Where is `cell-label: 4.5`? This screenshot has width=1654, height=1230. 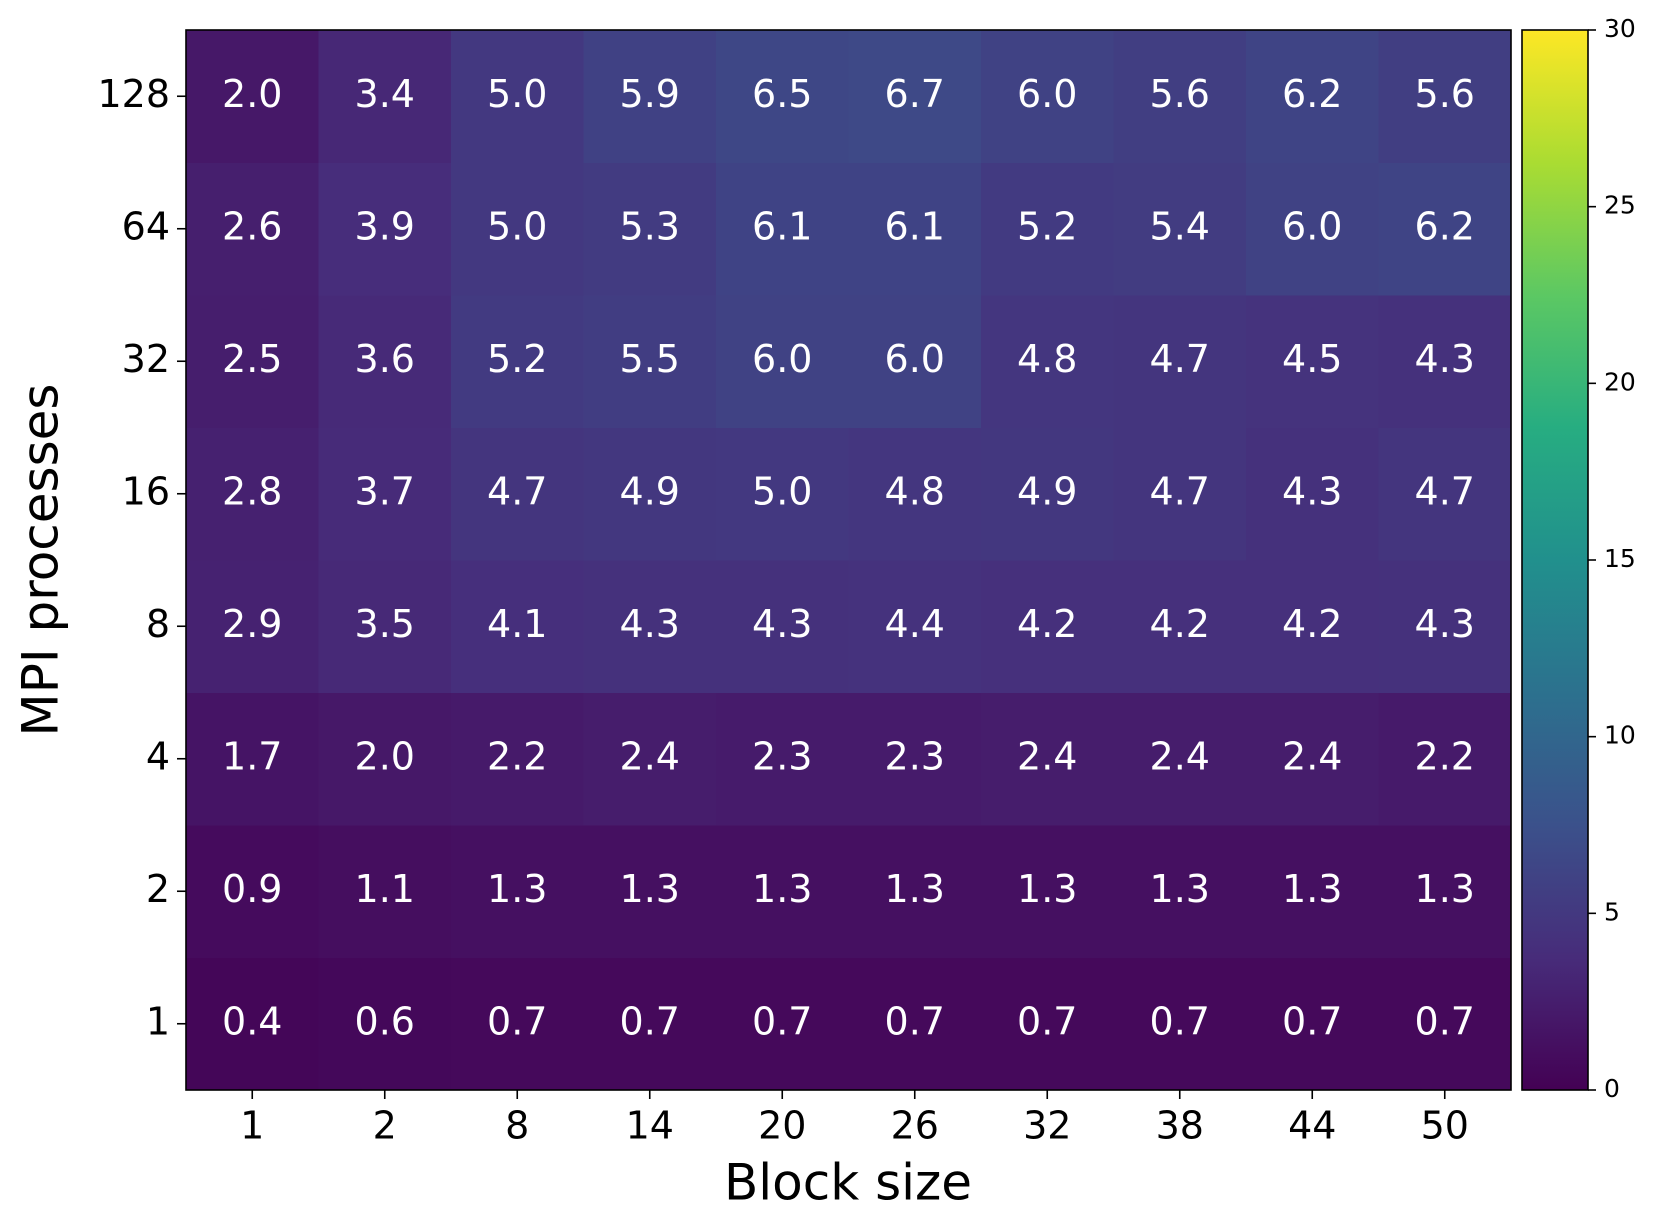 cell-label: 4.5 is located at coordinates (1312, 359).